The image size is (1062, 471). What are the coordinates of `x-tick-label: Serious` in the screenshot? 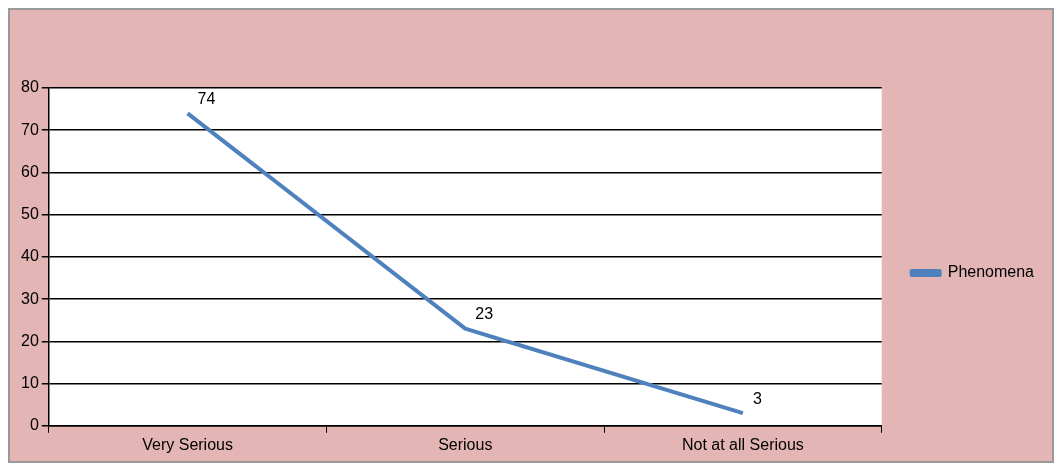 It's located at (465, 444).